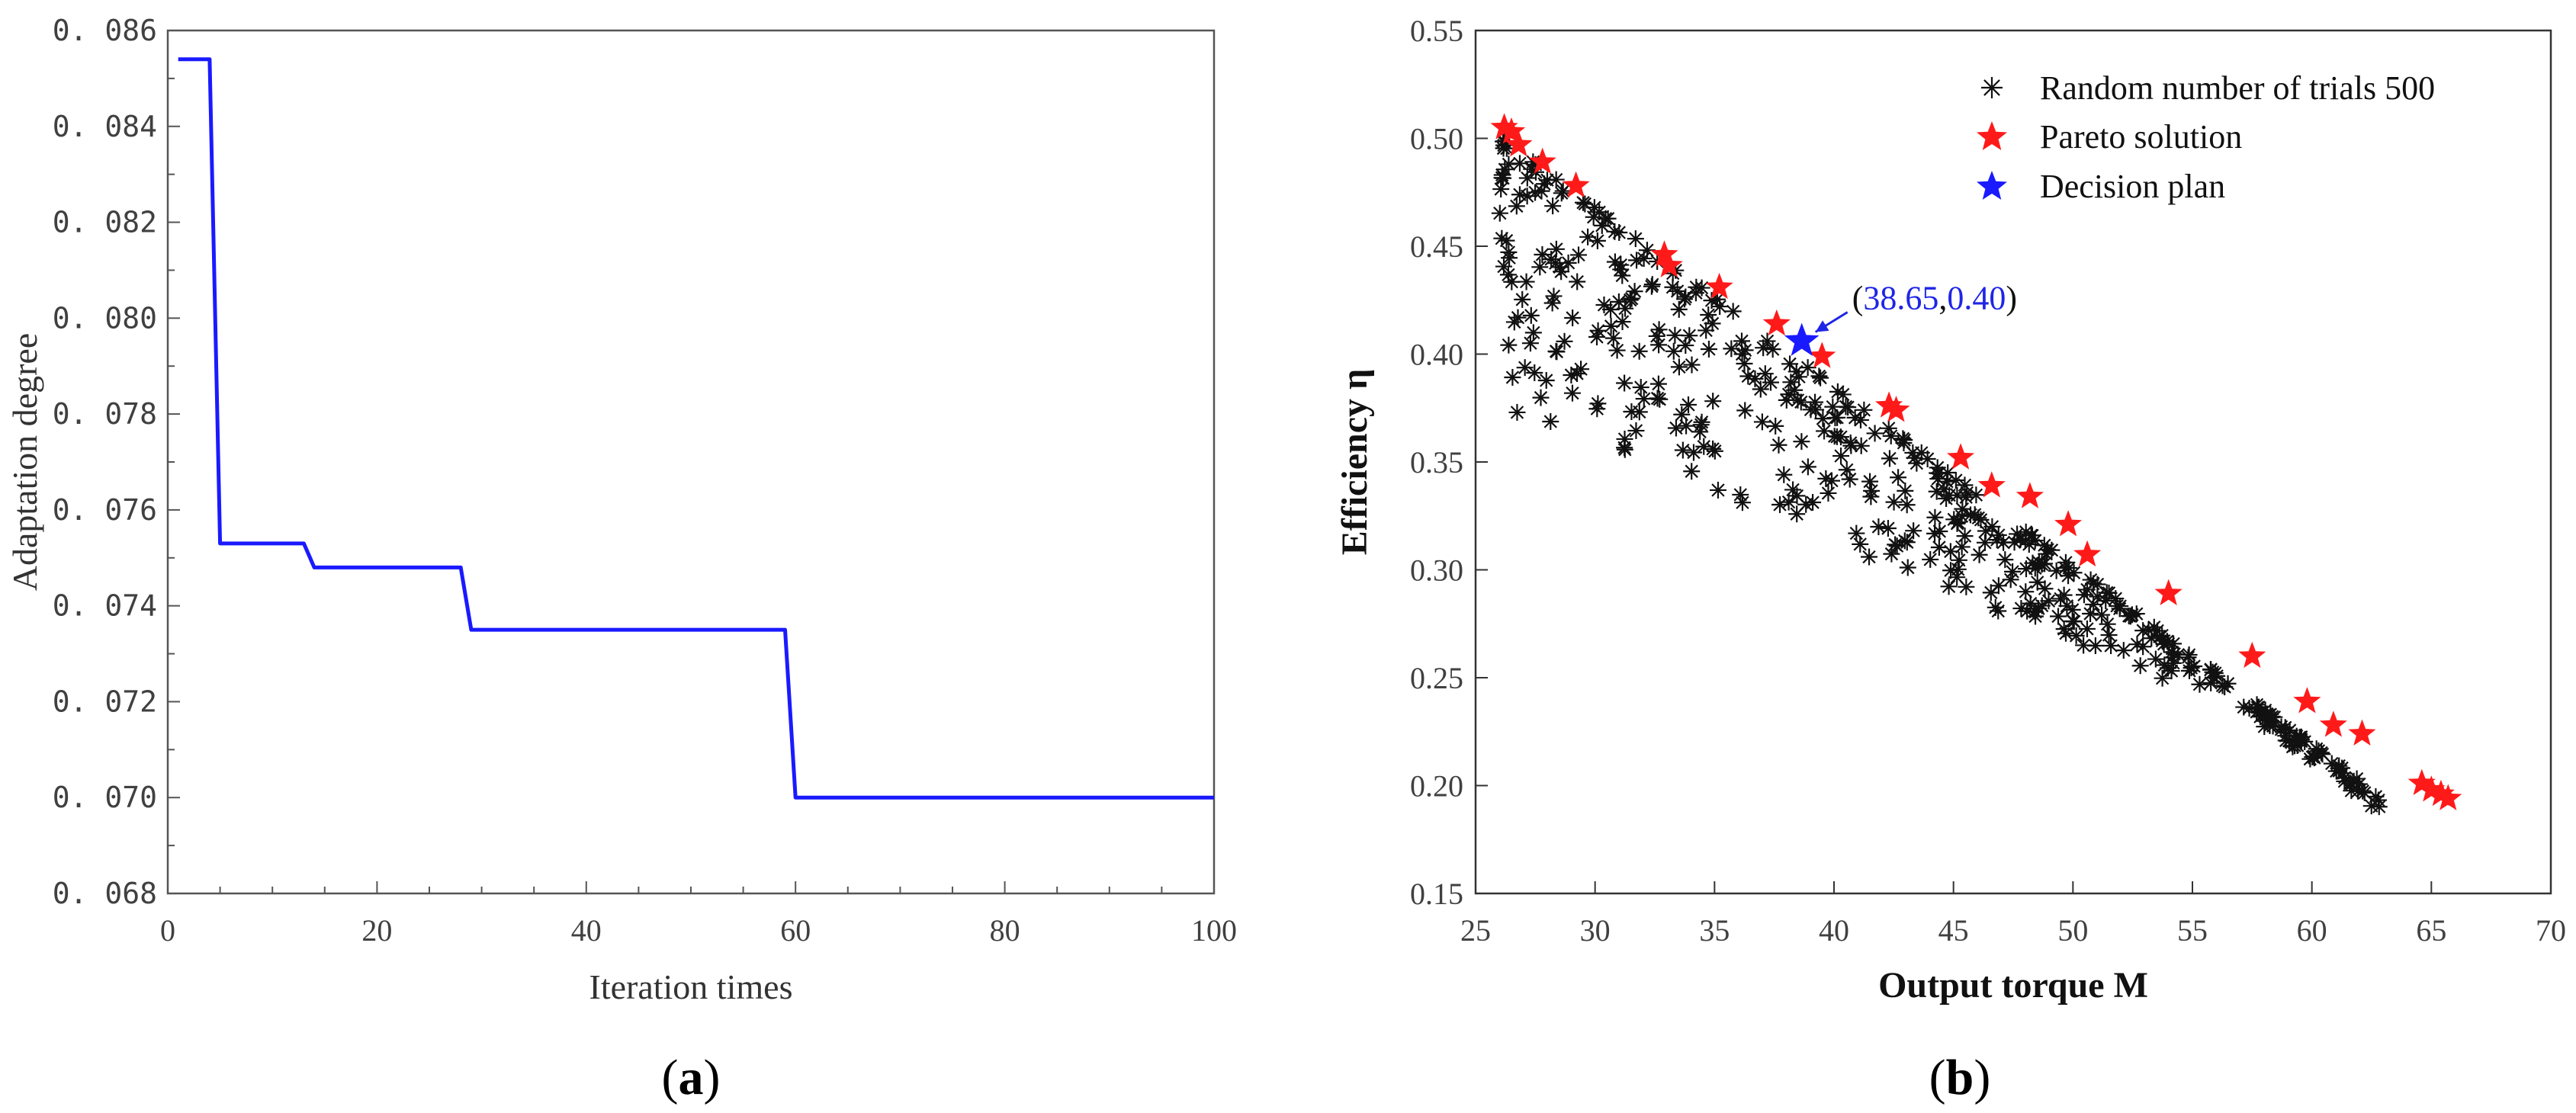 This screenshot has height=1113, width=2576. Describe the element at coordinates (1992, 87) in the screenshot. I see `legend-asterisk` at that location.